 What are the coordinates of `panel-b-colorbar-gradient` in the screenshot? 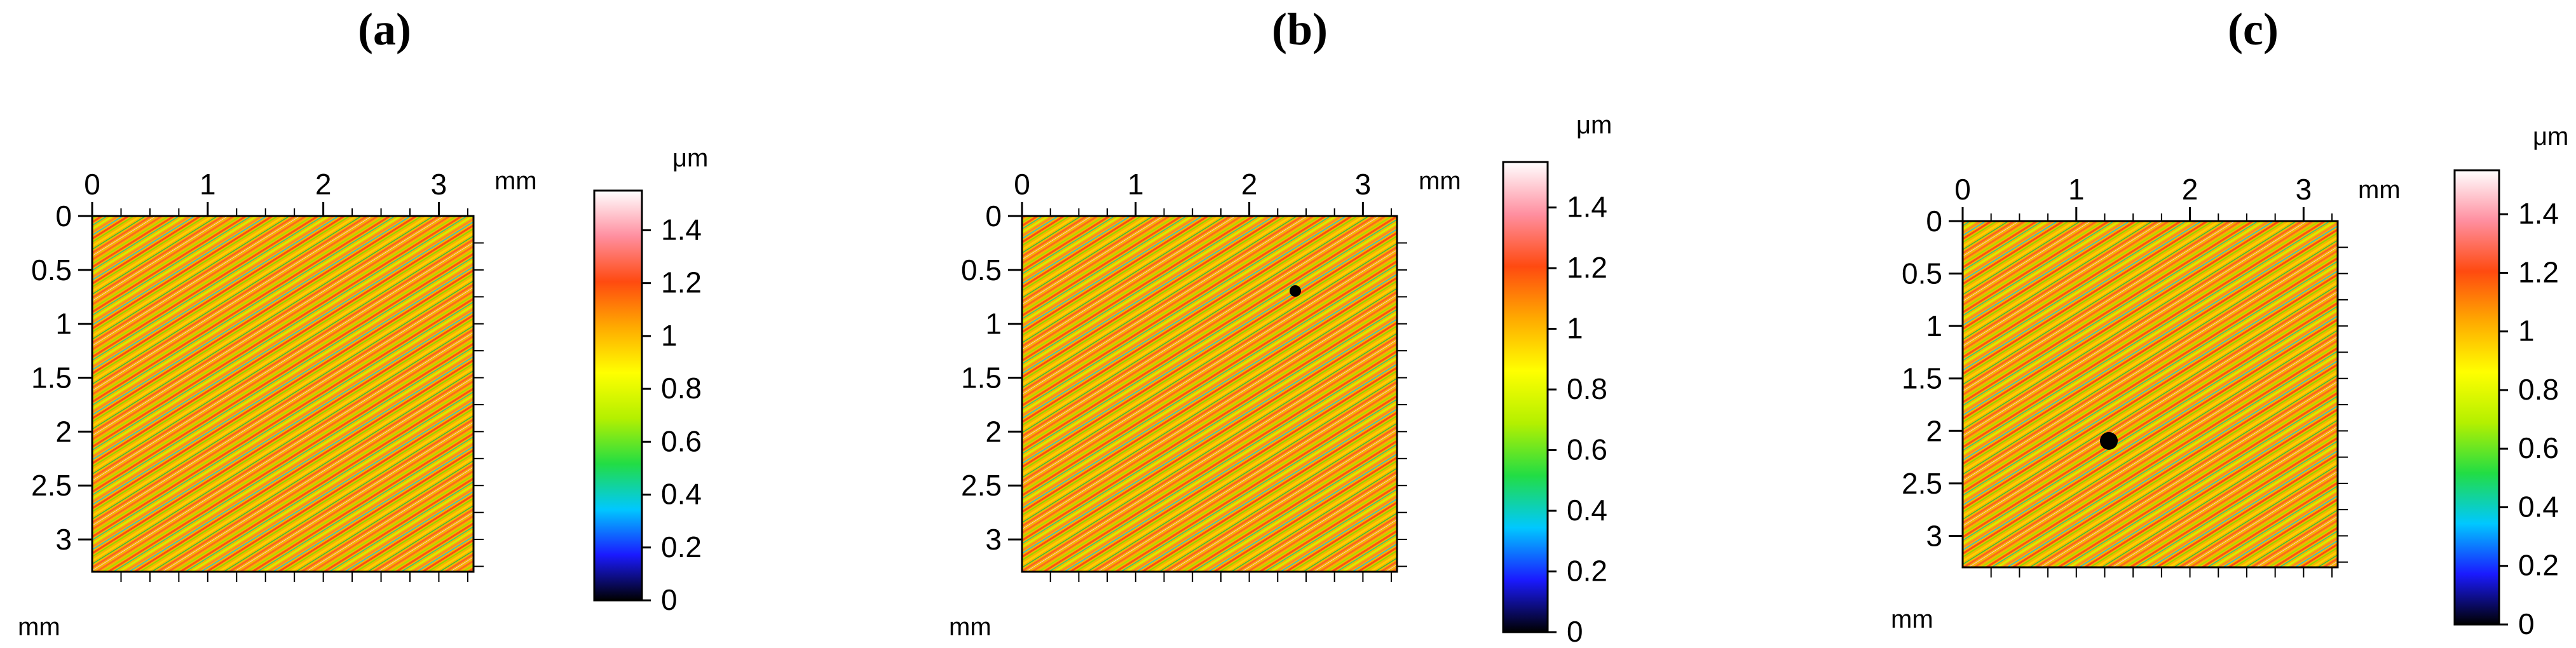 It's located at (1525, 397).